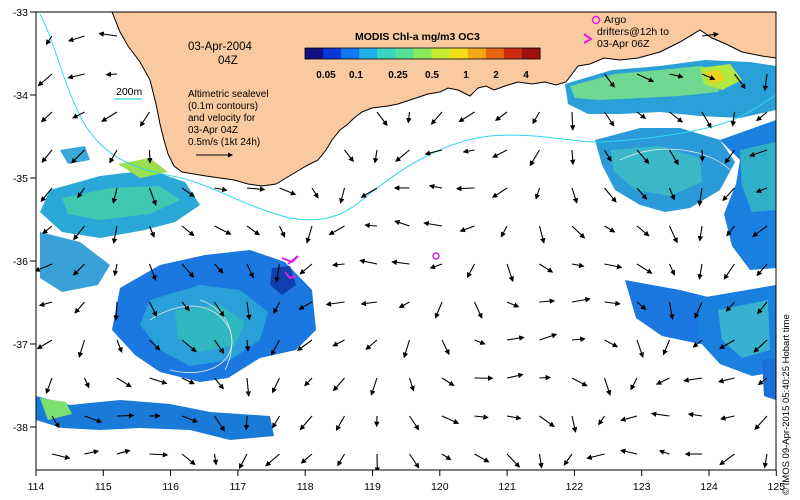 Image resolution: width=800 pixels, height=500 pixels. What do you see at coordinates (436, 256) in the screenshot?
I see `argo-float-marker` at bounding box center [436, 256].